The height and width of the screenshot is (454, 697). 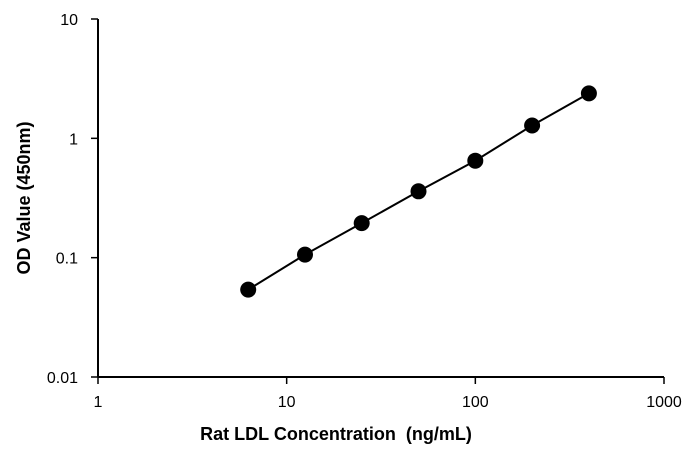 I want to click on y-tick-label: 0.01, so click(x=62, y=378).